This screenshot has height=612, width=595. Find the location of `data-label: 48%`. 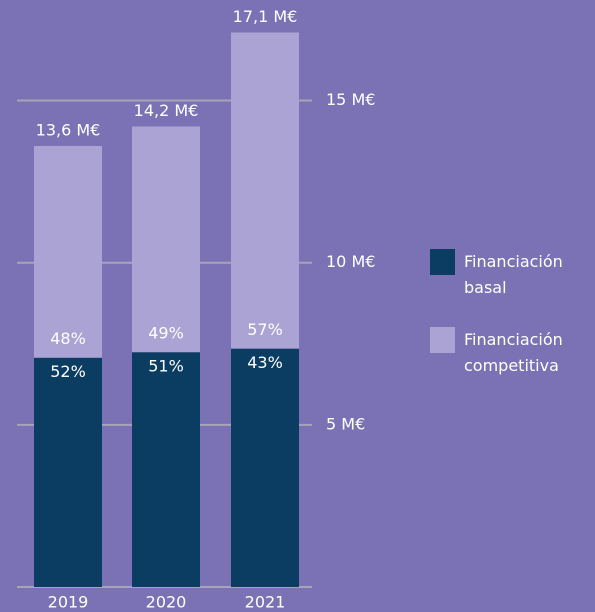

data-label: 48% is located at coordinates (68, 338).